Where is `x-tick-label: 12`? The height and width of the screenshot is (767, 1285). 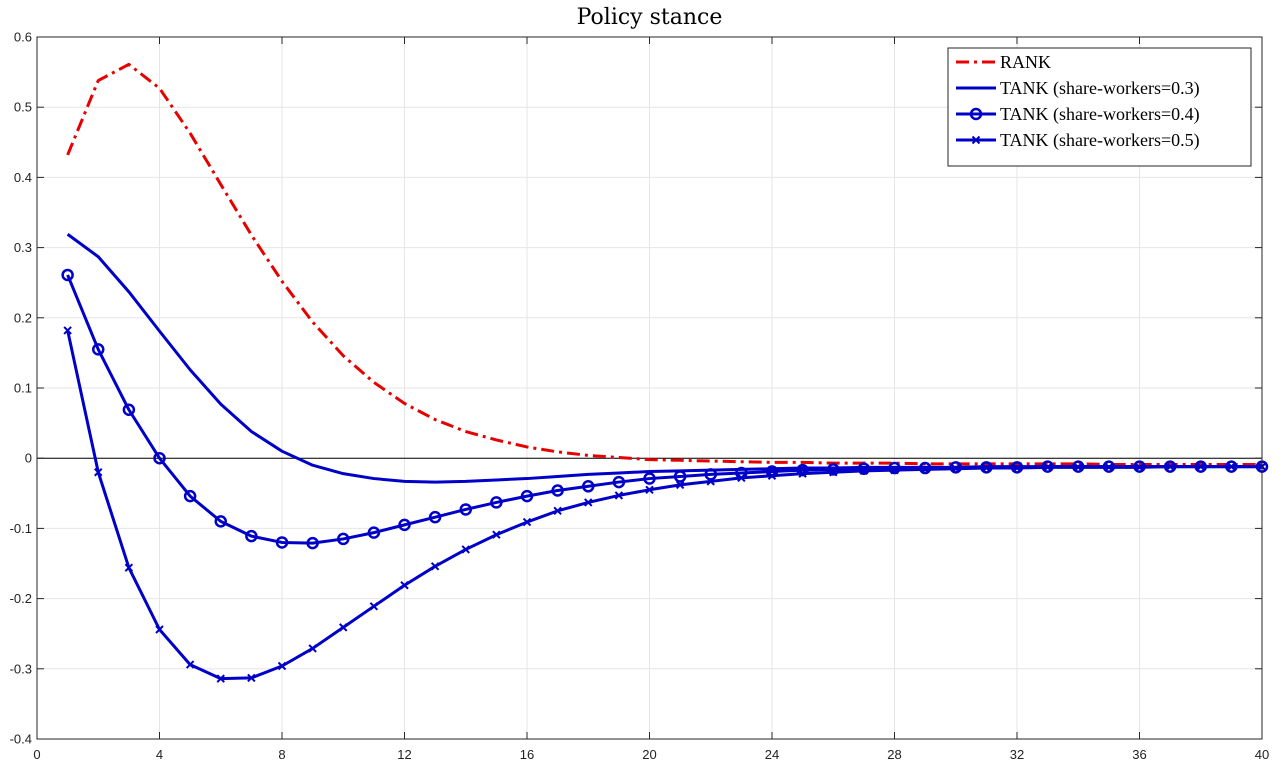 x-tick-label: 12 is located at coordinates (404, 754).